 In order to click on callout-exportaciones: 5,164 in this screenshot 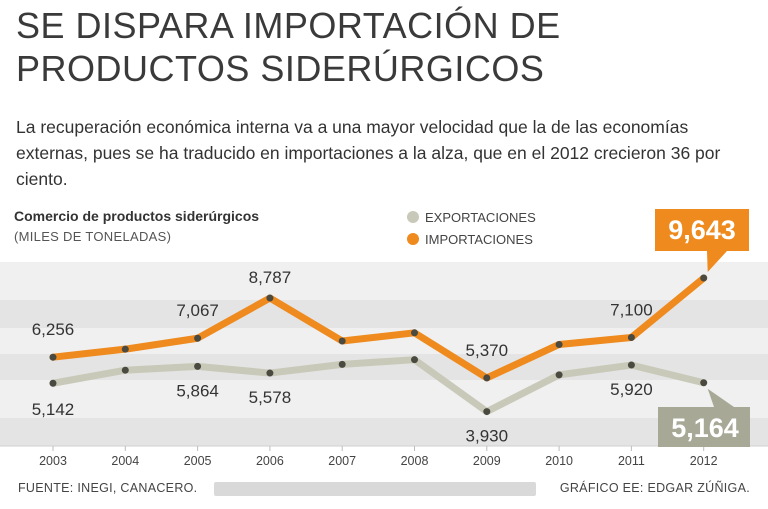, I will do `click(704, 417)`.